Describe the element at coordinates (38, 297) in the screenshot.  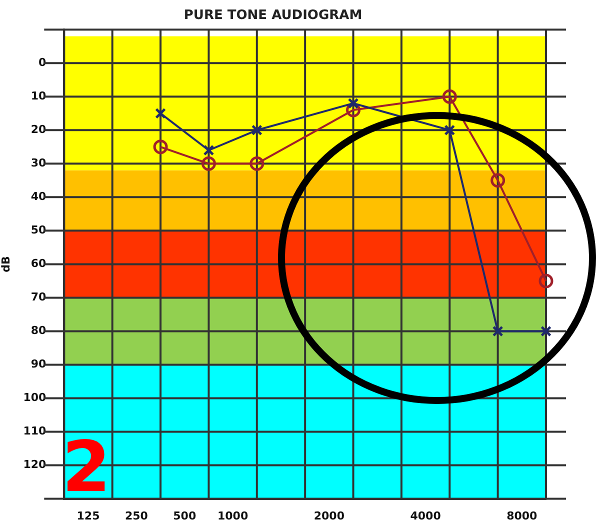
I see `y-tick-label: 70` at that location.